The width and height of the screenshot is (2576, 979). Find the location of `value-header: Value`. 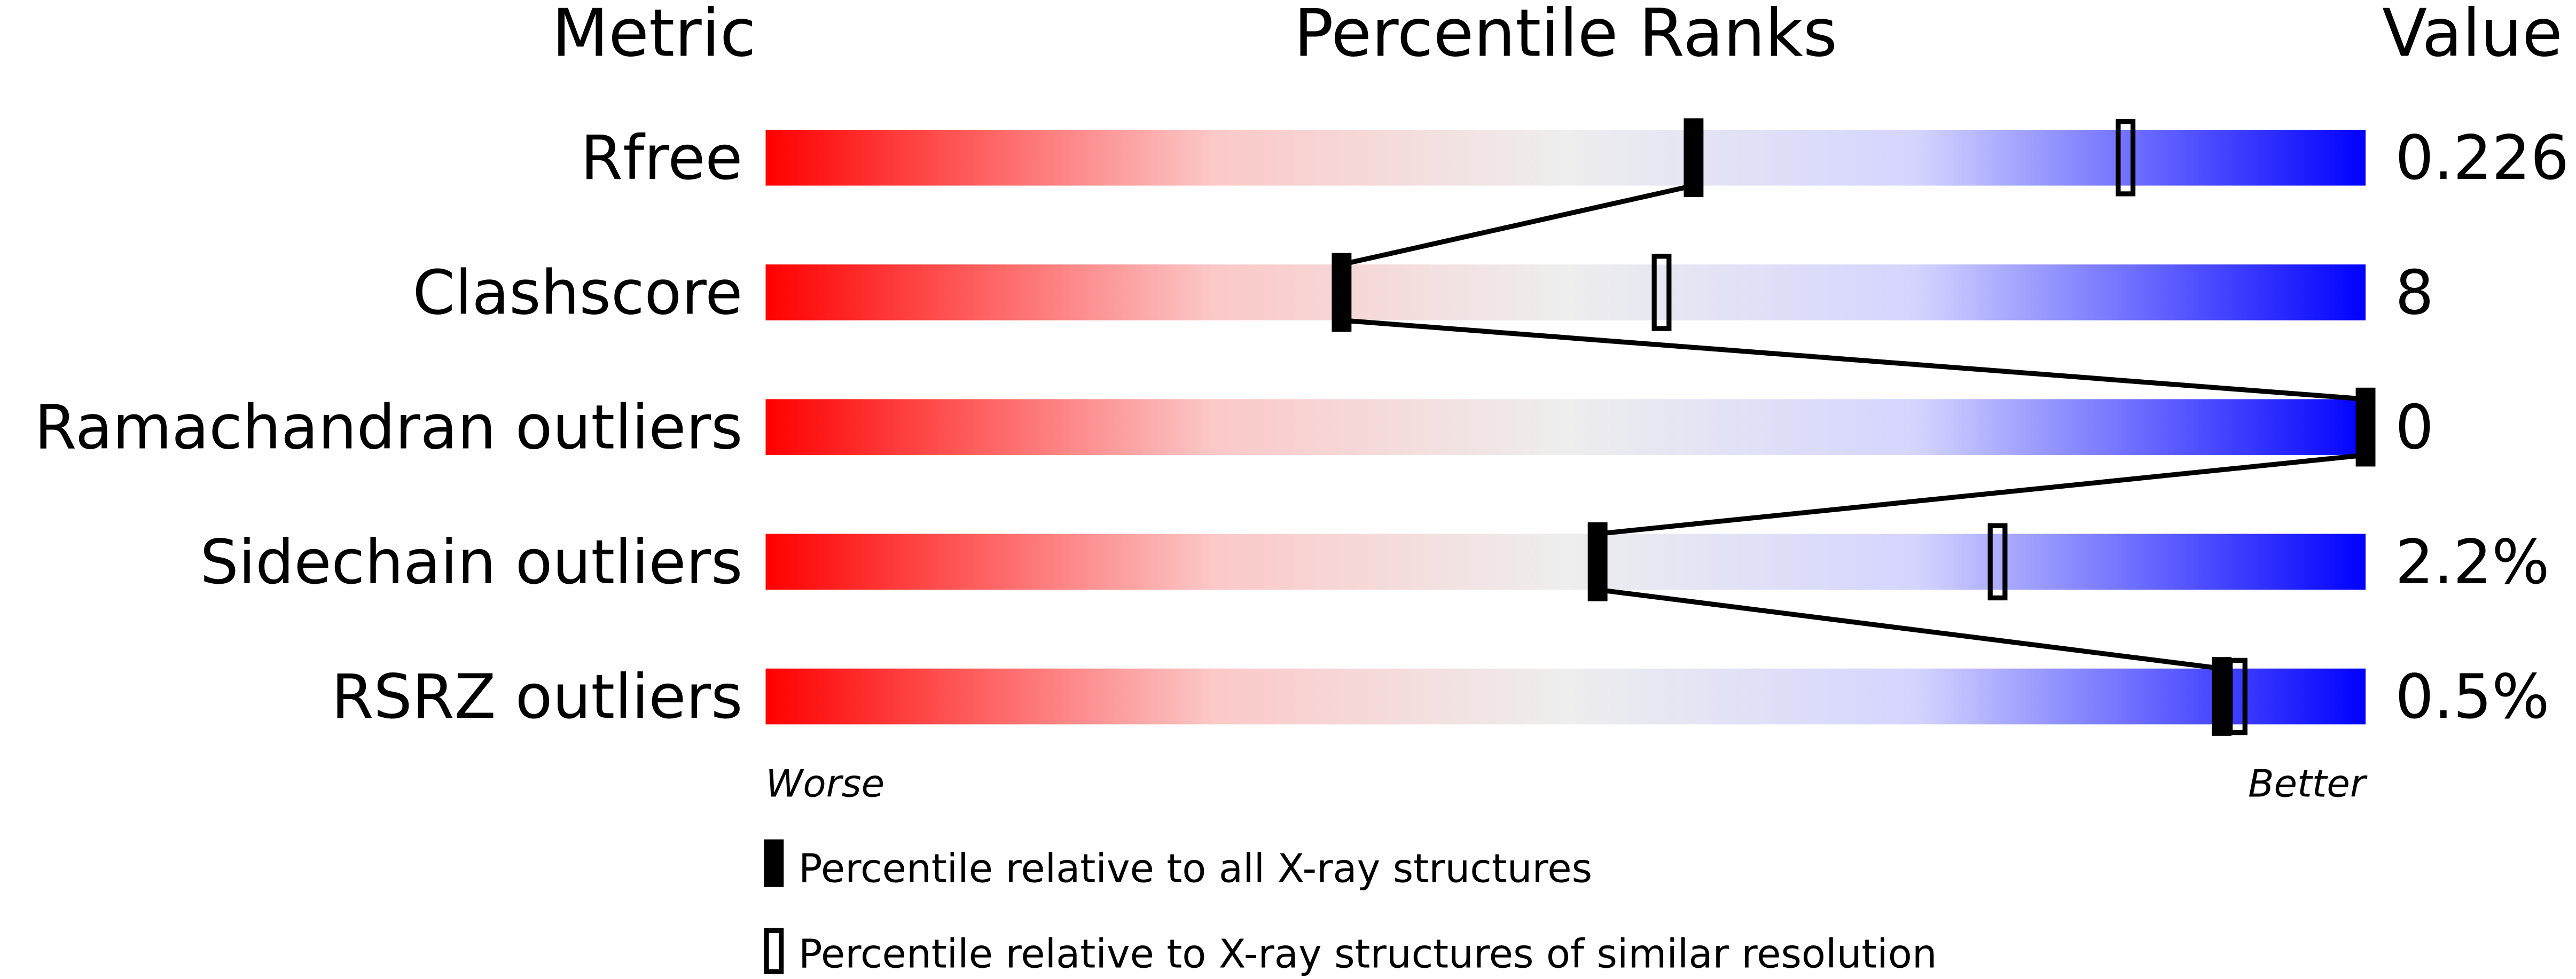

value-header: Value is located at coordinates (2472, 36).